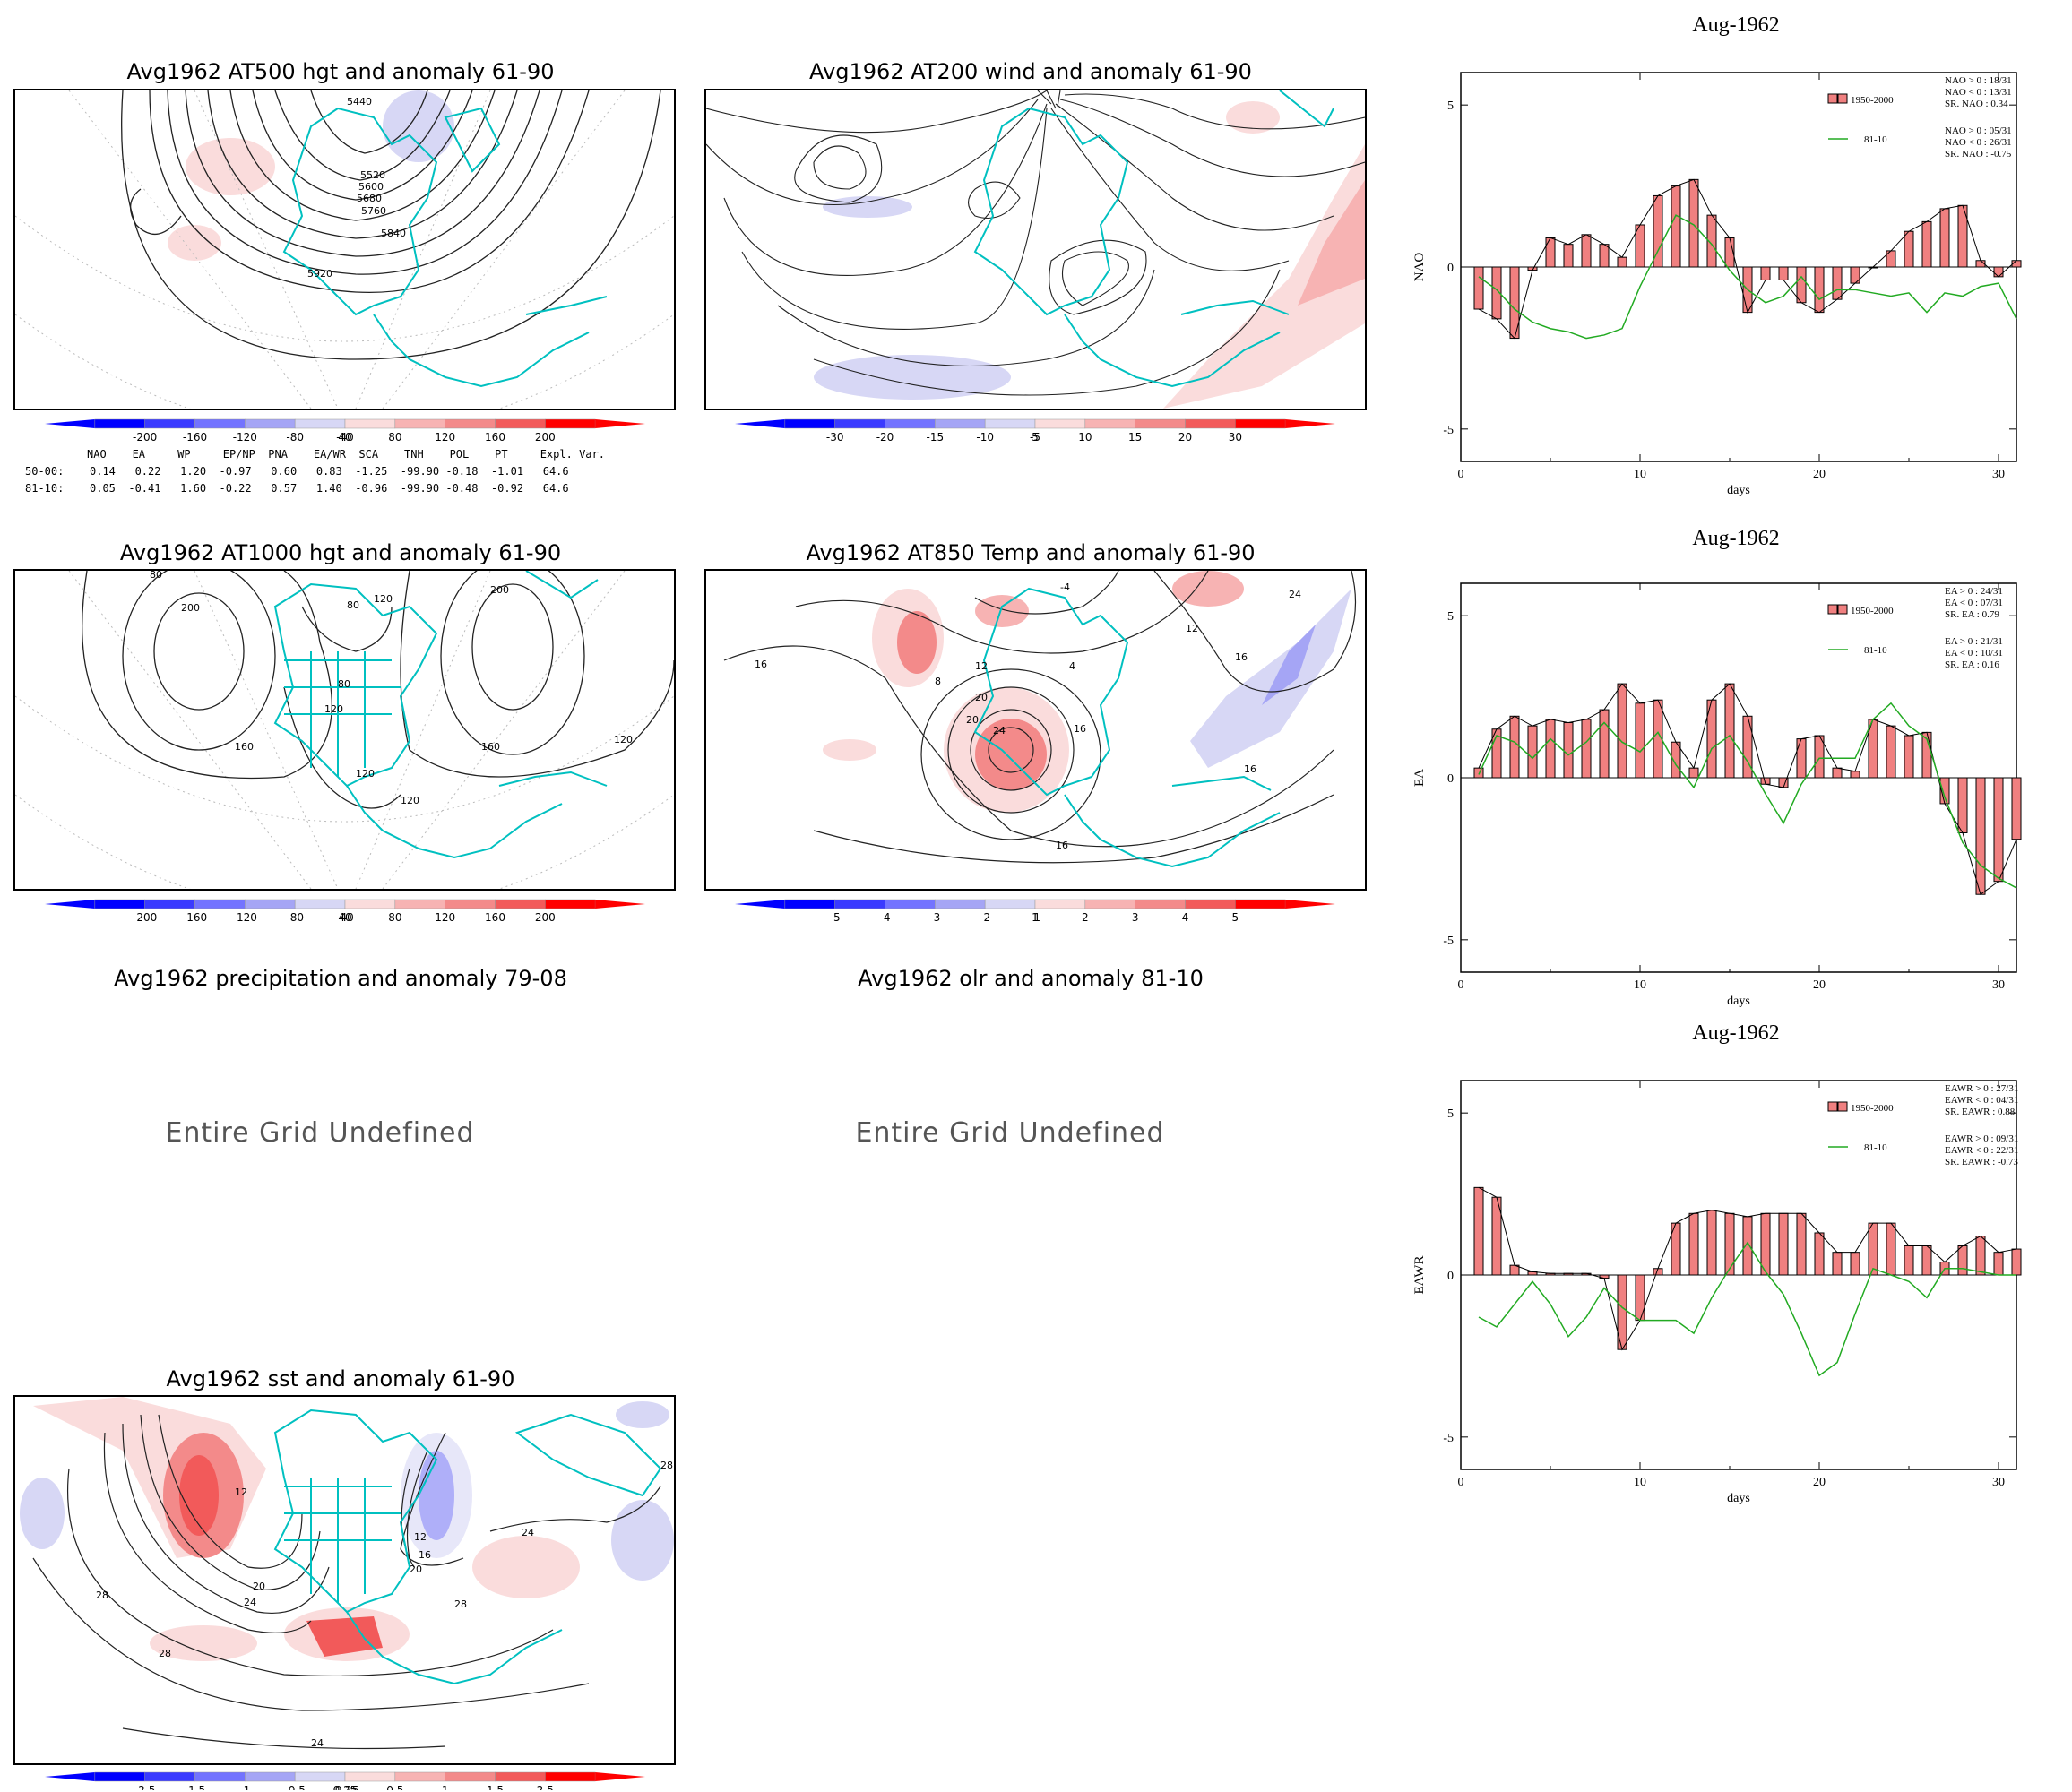  What do you see at coordinates (1819, 985) in the screenshot?
I see `x-tick-label: 20` at bounding box center [1819, 985].